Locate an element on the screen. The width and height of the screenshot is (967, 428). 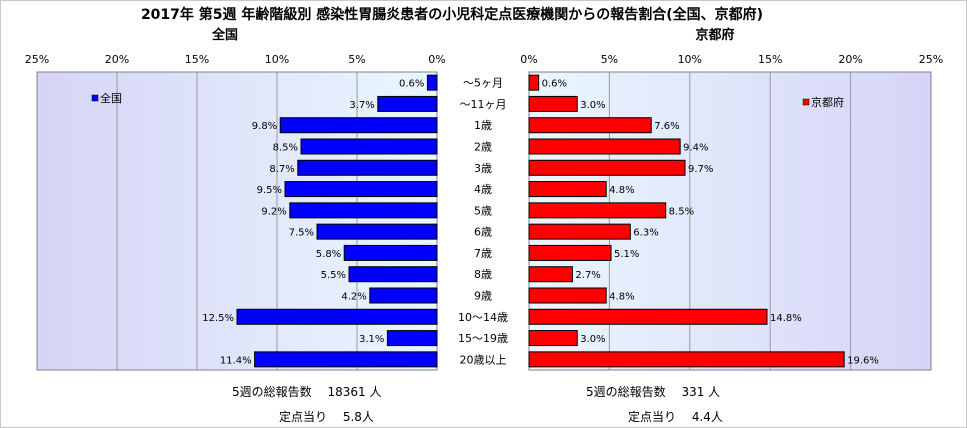
left-bar-label: 9.2% is located at coordinates (273, 211).